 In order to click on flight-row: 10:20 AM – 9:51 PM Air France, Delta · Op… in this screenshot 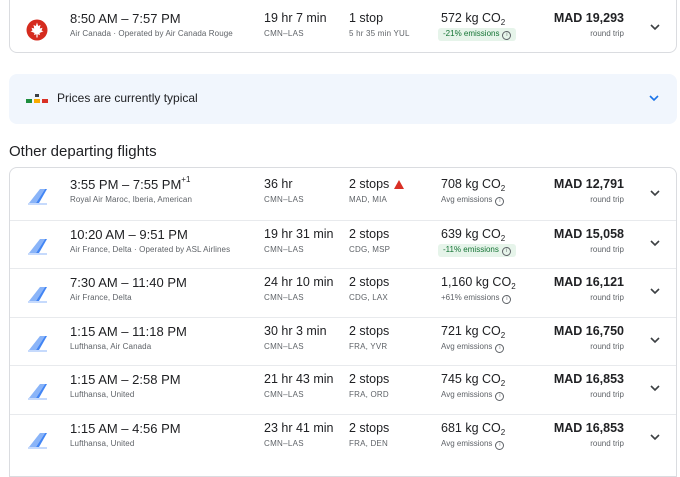, I will do `click(343, 244)`.